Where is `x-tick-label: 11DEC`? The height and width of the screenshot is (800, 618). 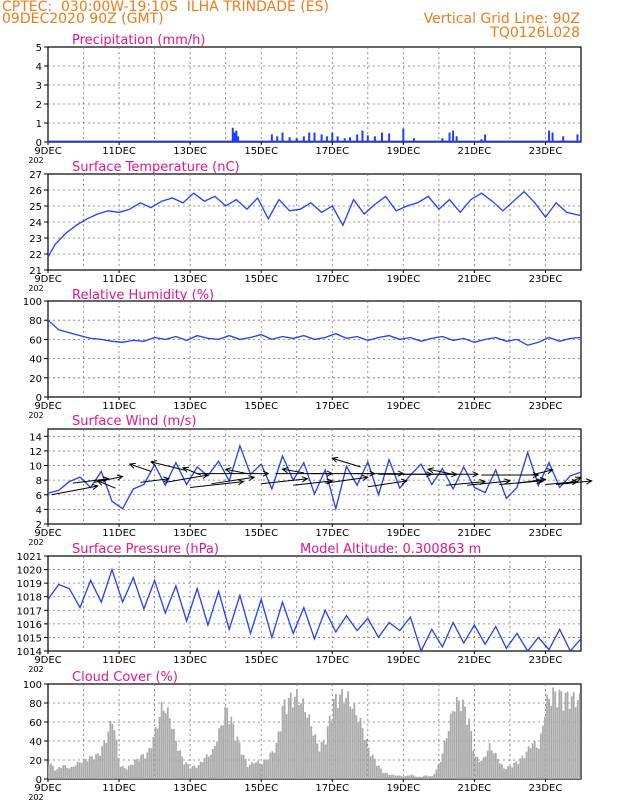 x-tick-label: 11DEC is located at coordinates (119, 406).